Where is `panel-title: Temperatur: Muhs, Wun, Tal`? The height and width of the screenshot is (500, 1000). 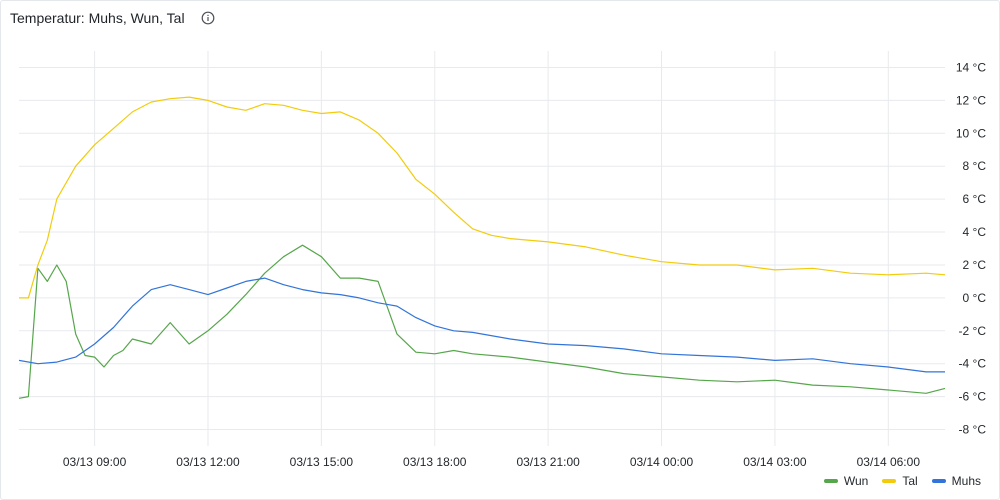 panel-title: Temperatur: Muhs, Wun, Tal is located at coordinates (97, 18).